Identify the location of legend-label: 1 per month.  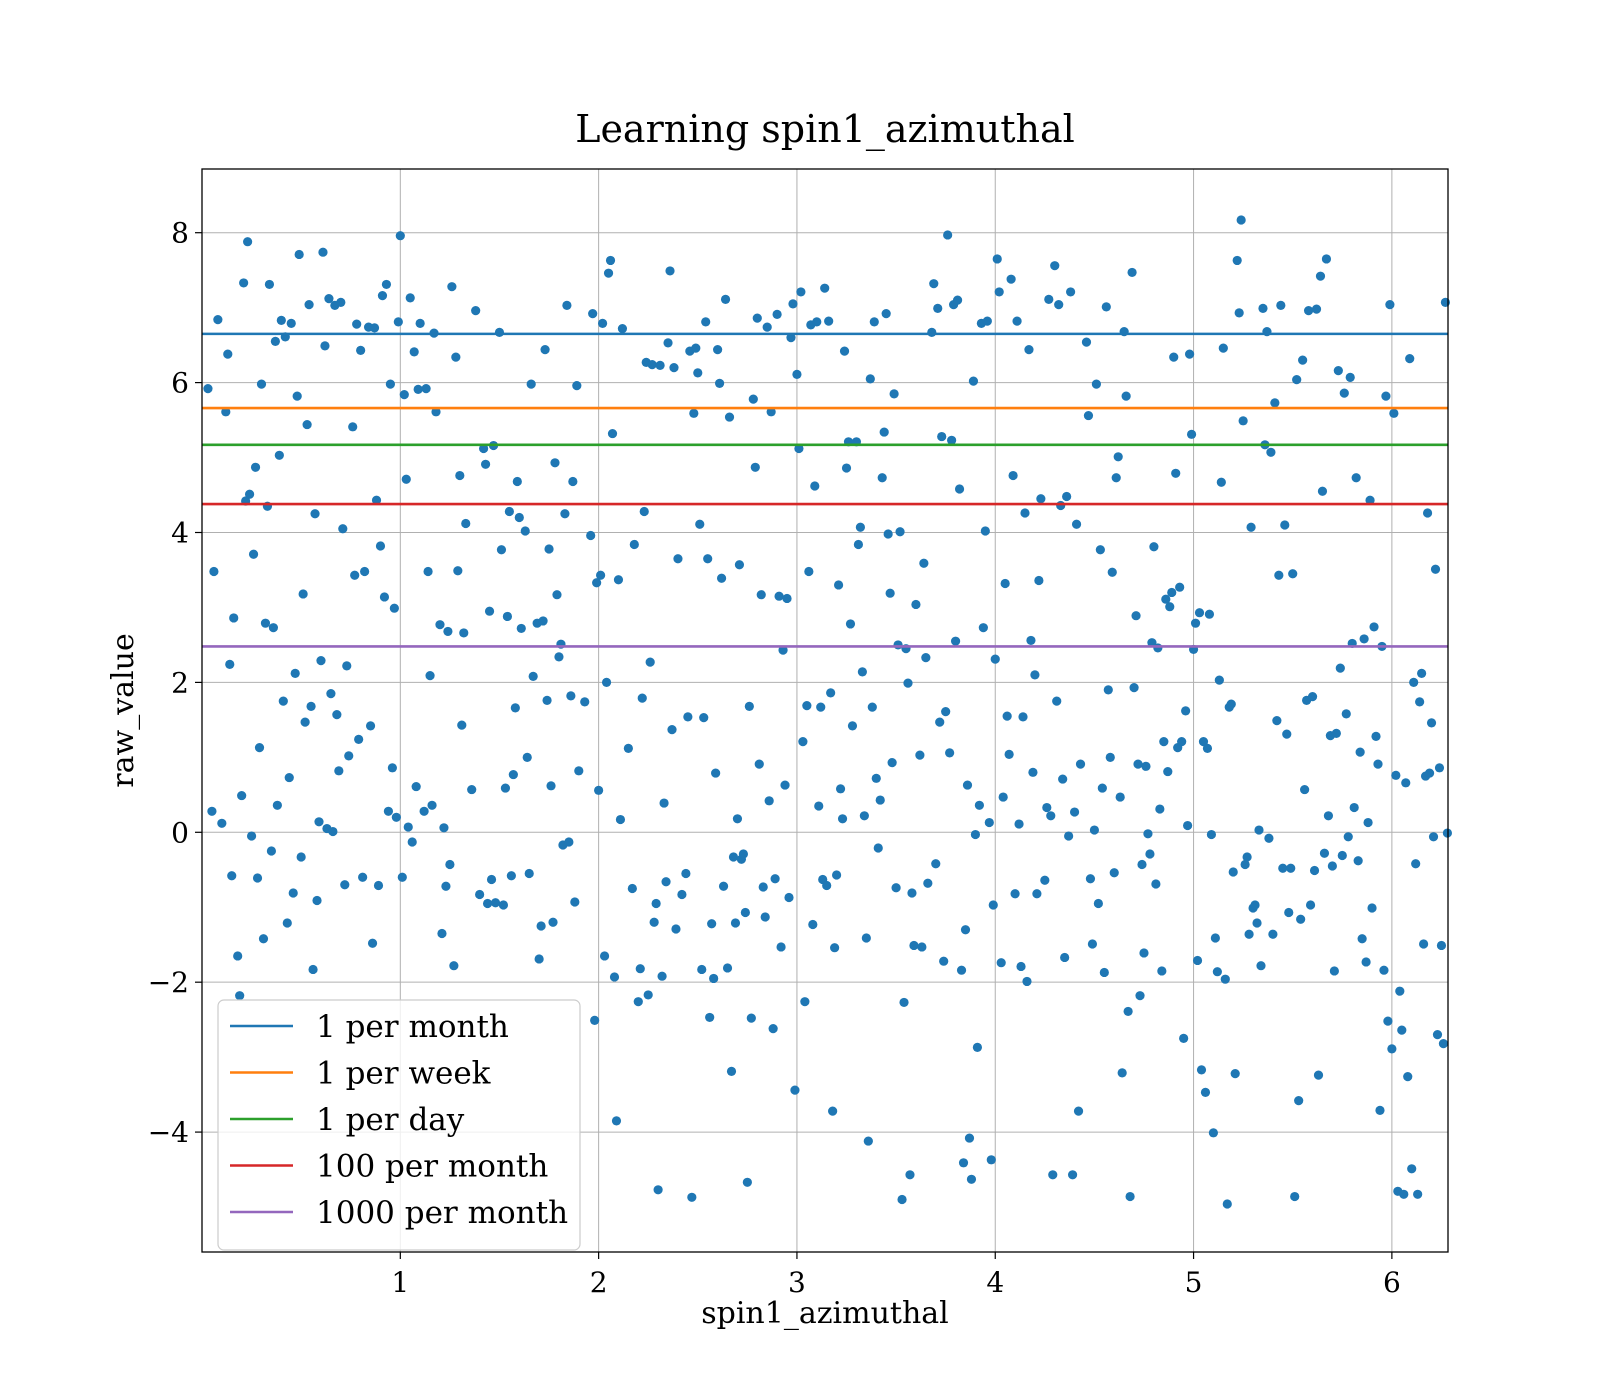
(412, 1027).